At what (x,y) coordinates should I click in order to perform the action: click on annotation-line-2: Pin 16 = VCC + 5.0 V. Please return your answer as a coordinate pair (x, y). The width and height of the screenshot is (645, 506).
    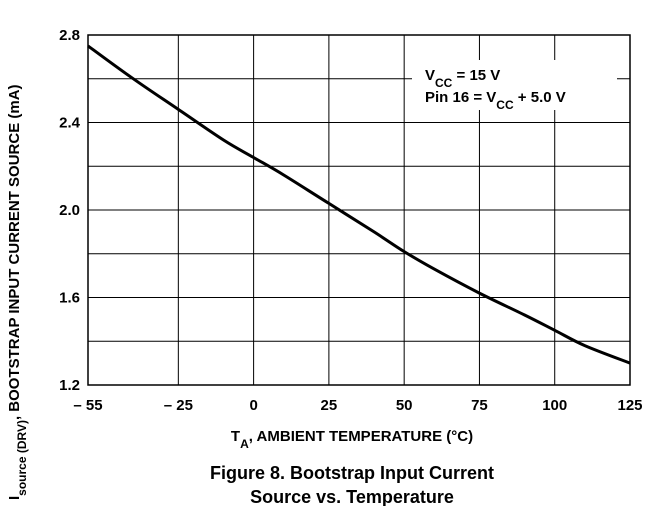
    Looking at the image, I should click on (495, 100).